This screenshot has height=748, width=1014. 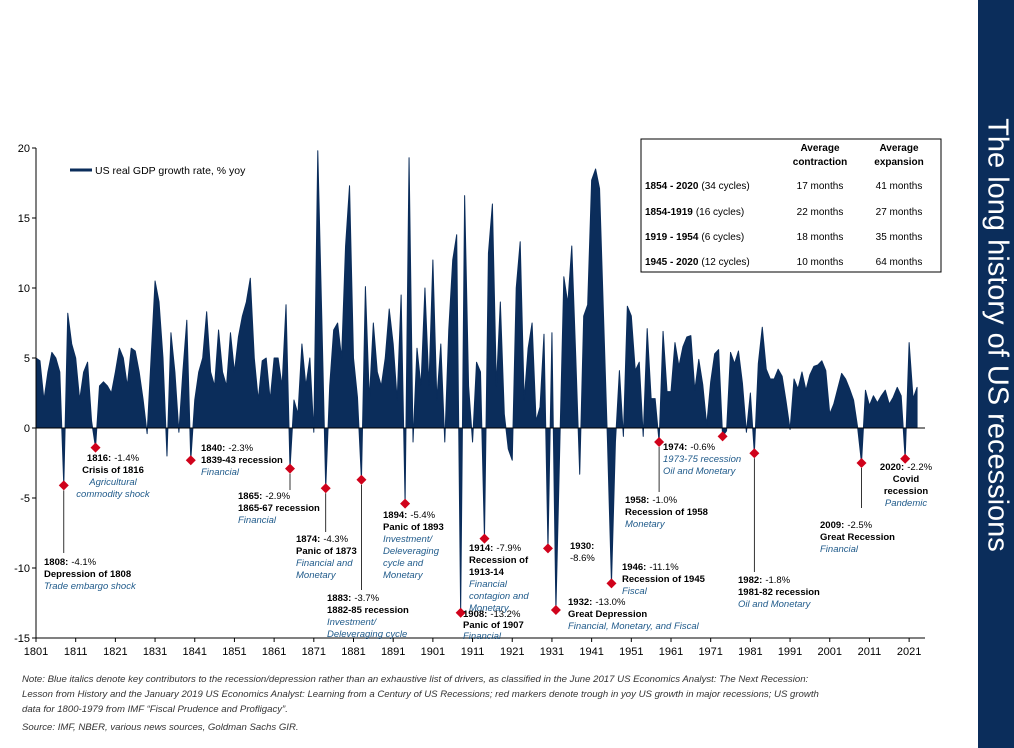 I want to click on annotation-year: 1908:, so click(x=475, y=614).